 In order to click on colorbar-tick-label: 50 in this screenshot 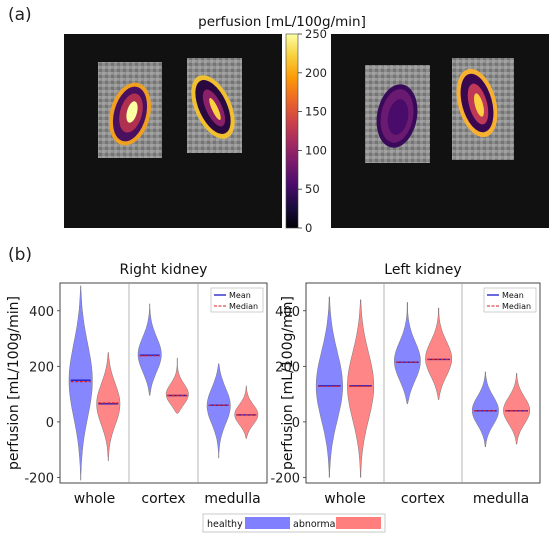, I will do `click(312, 189)`.